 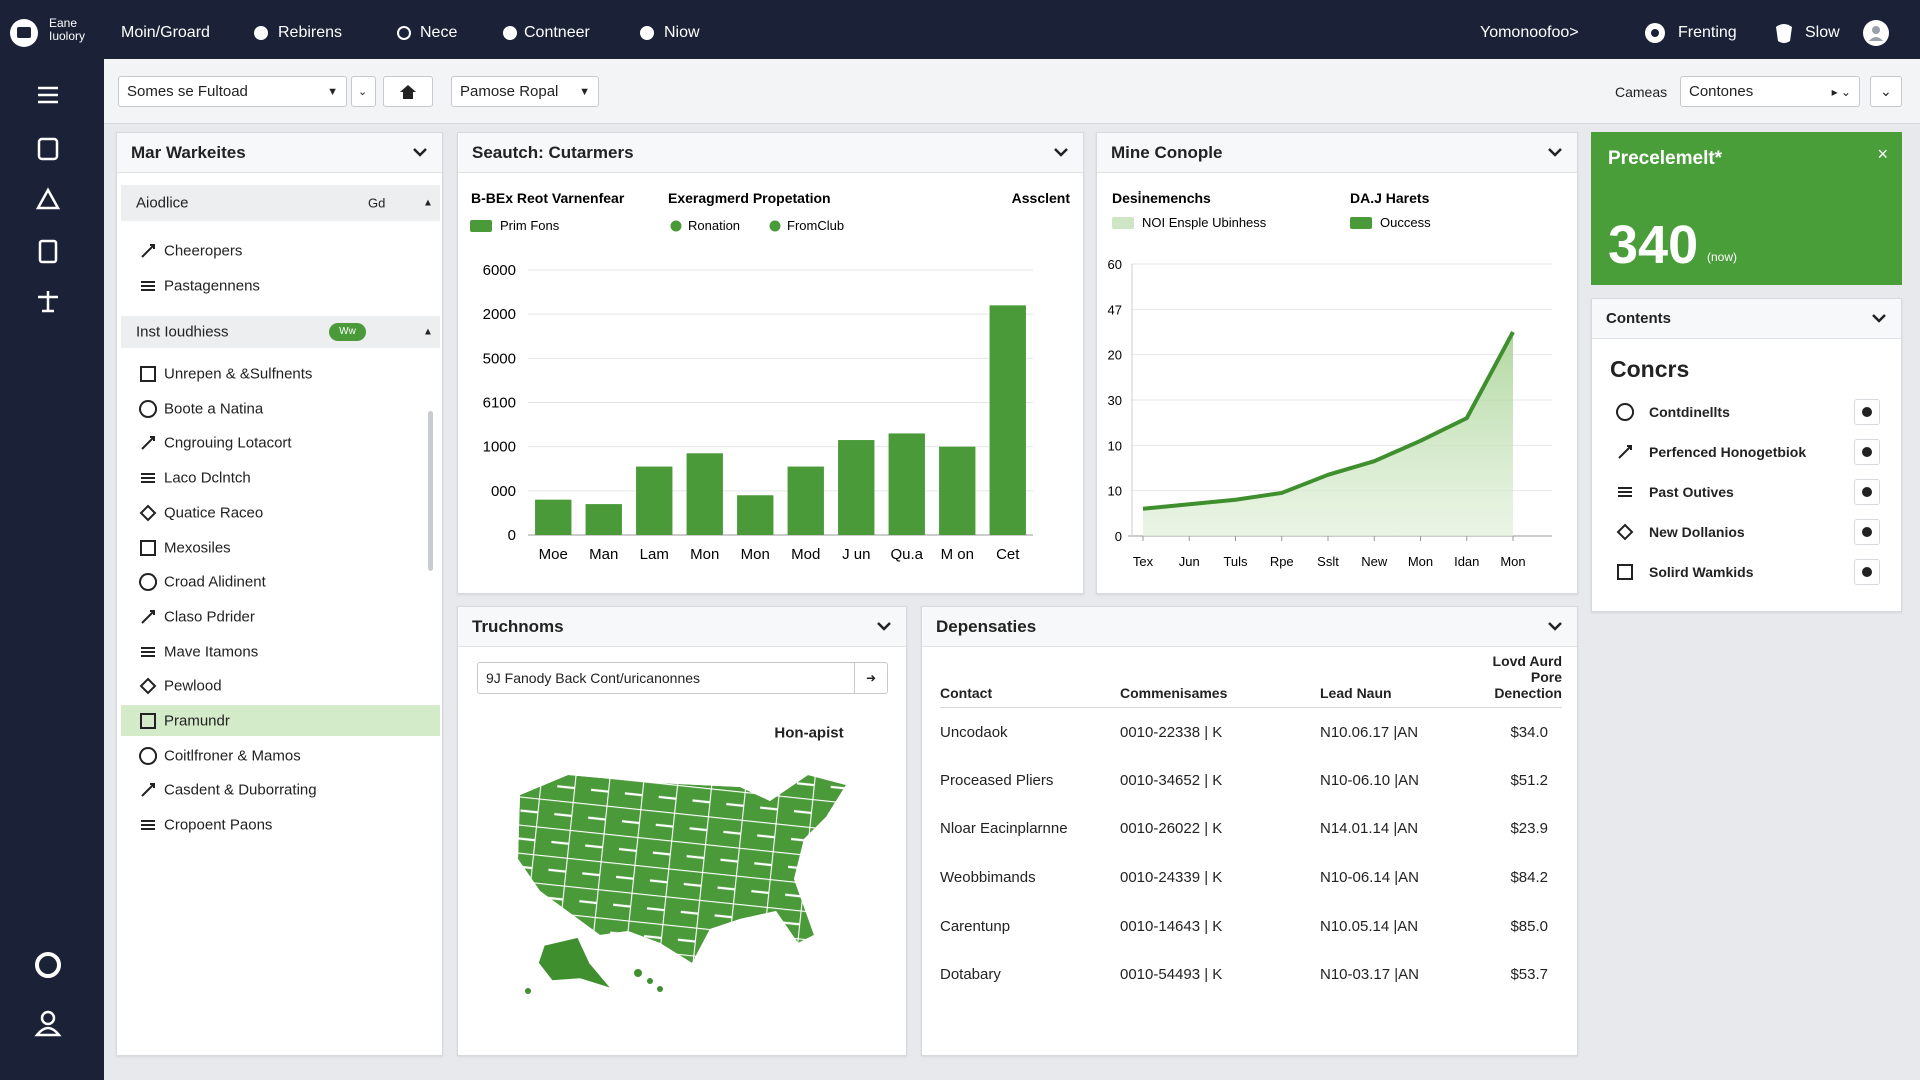 What do you see at coordinates (218, 825) in the screenshot?
I see `list-item: Cropoent Paons` at bounding box center [218, 825].